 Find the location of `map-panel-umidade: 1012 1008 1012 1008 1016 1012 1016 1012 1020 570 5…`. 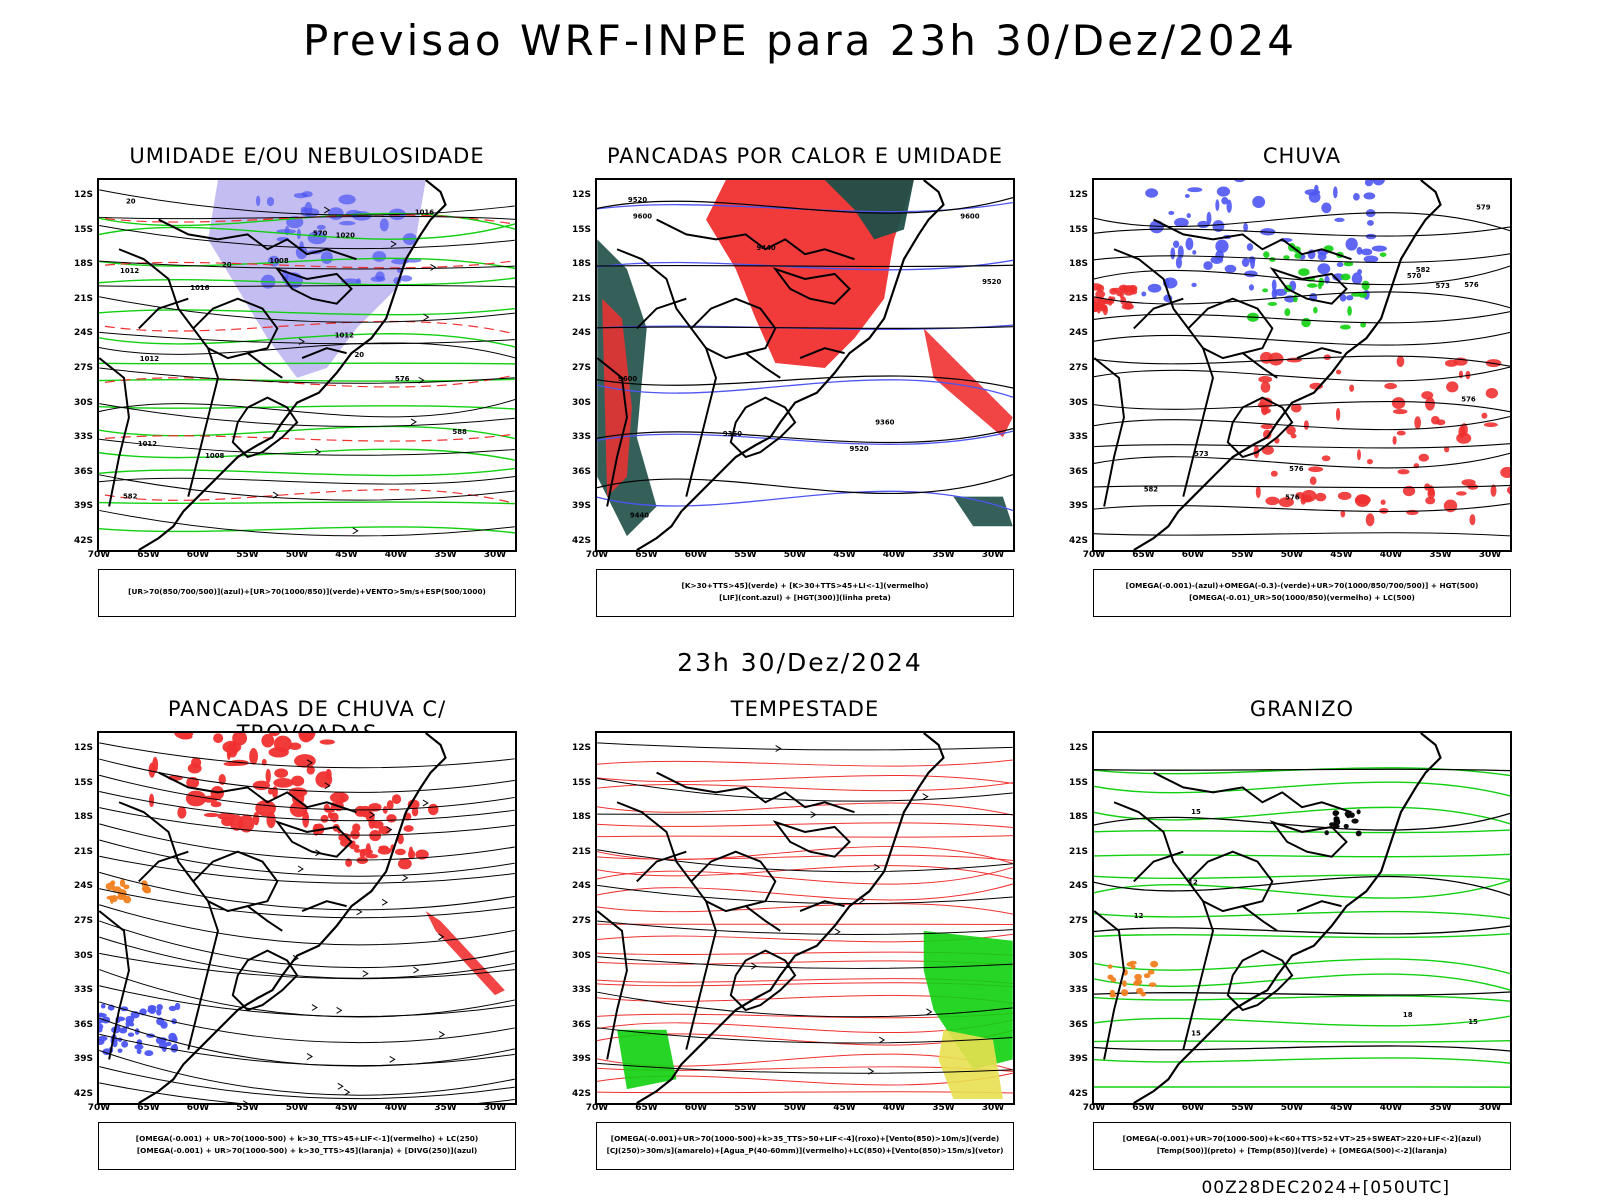

map-panel-umidade: 1012 1008 1012 1008 1016 1012 1016 1012 1020 570 5… is located at coordinates (307, 365).